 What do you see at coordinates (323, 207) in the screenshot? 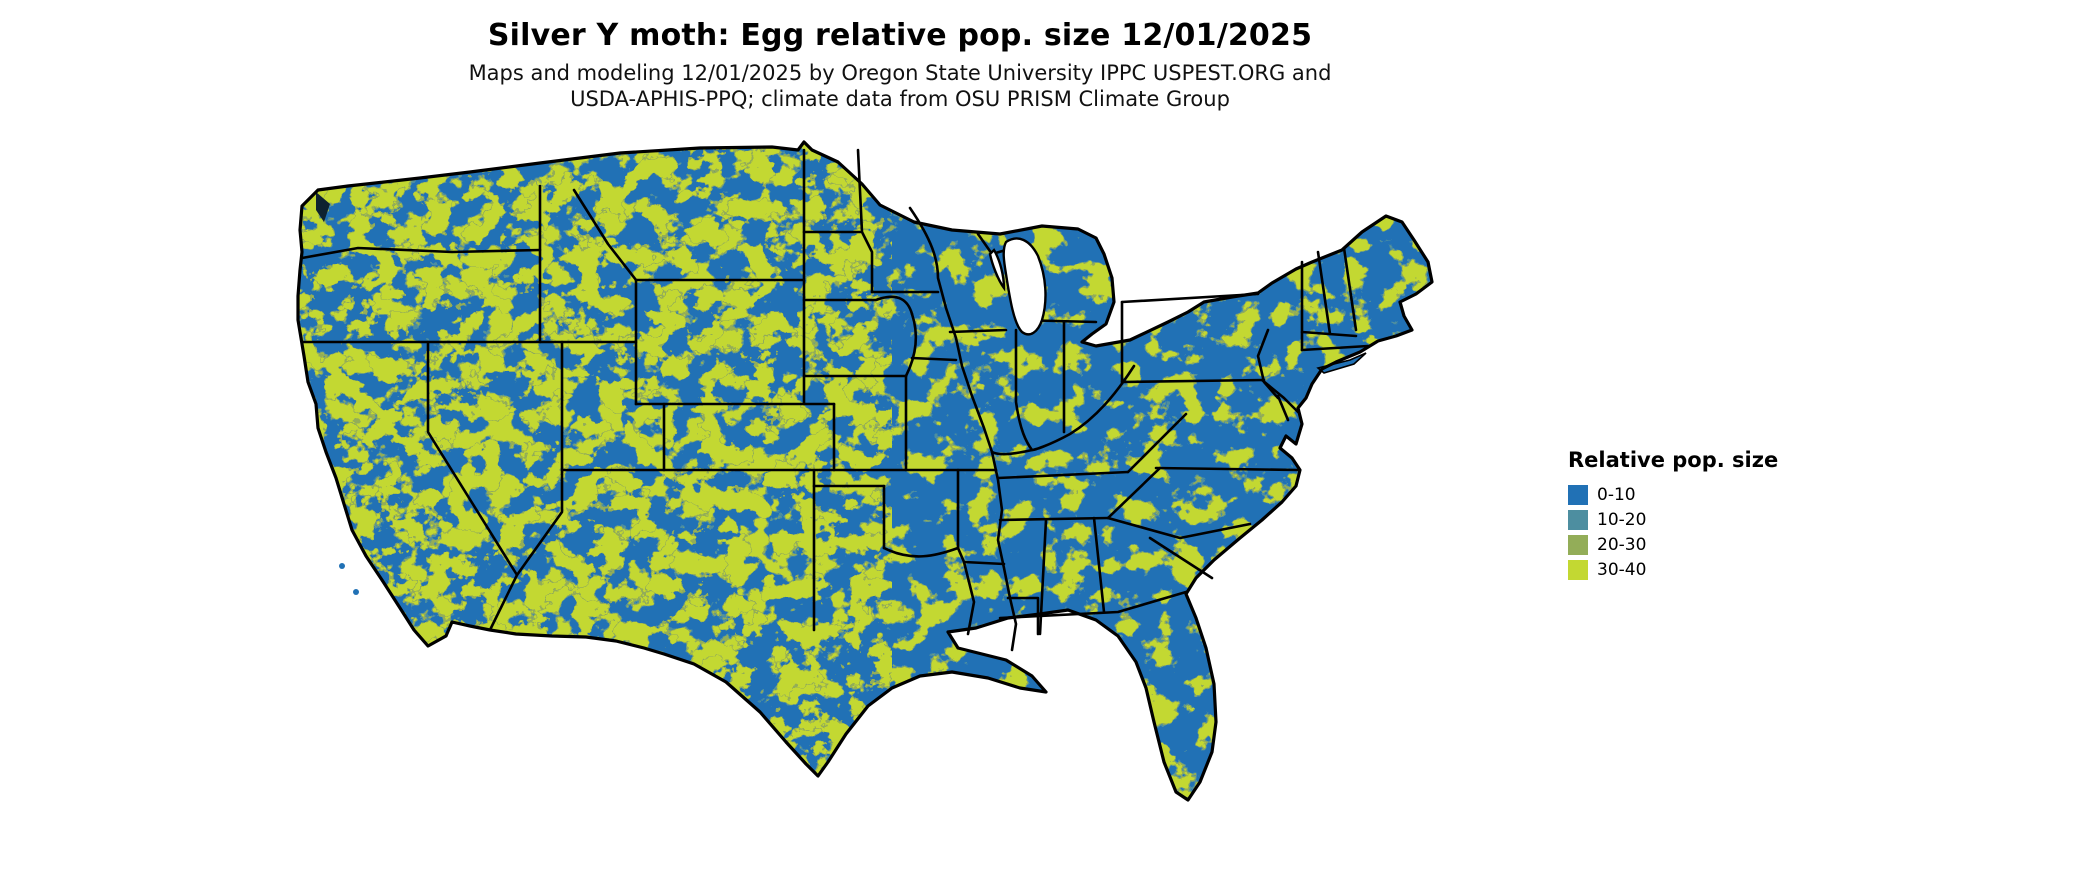
I see `puget-sound` at bounding box center [323, 207].